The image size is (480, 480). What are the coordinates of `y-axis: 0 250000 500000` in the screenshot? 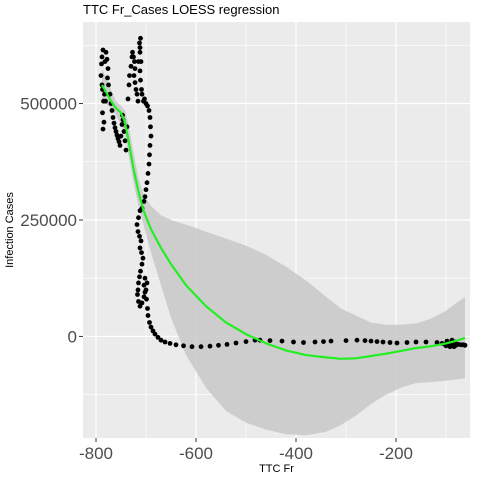 It's located at (51, 220).